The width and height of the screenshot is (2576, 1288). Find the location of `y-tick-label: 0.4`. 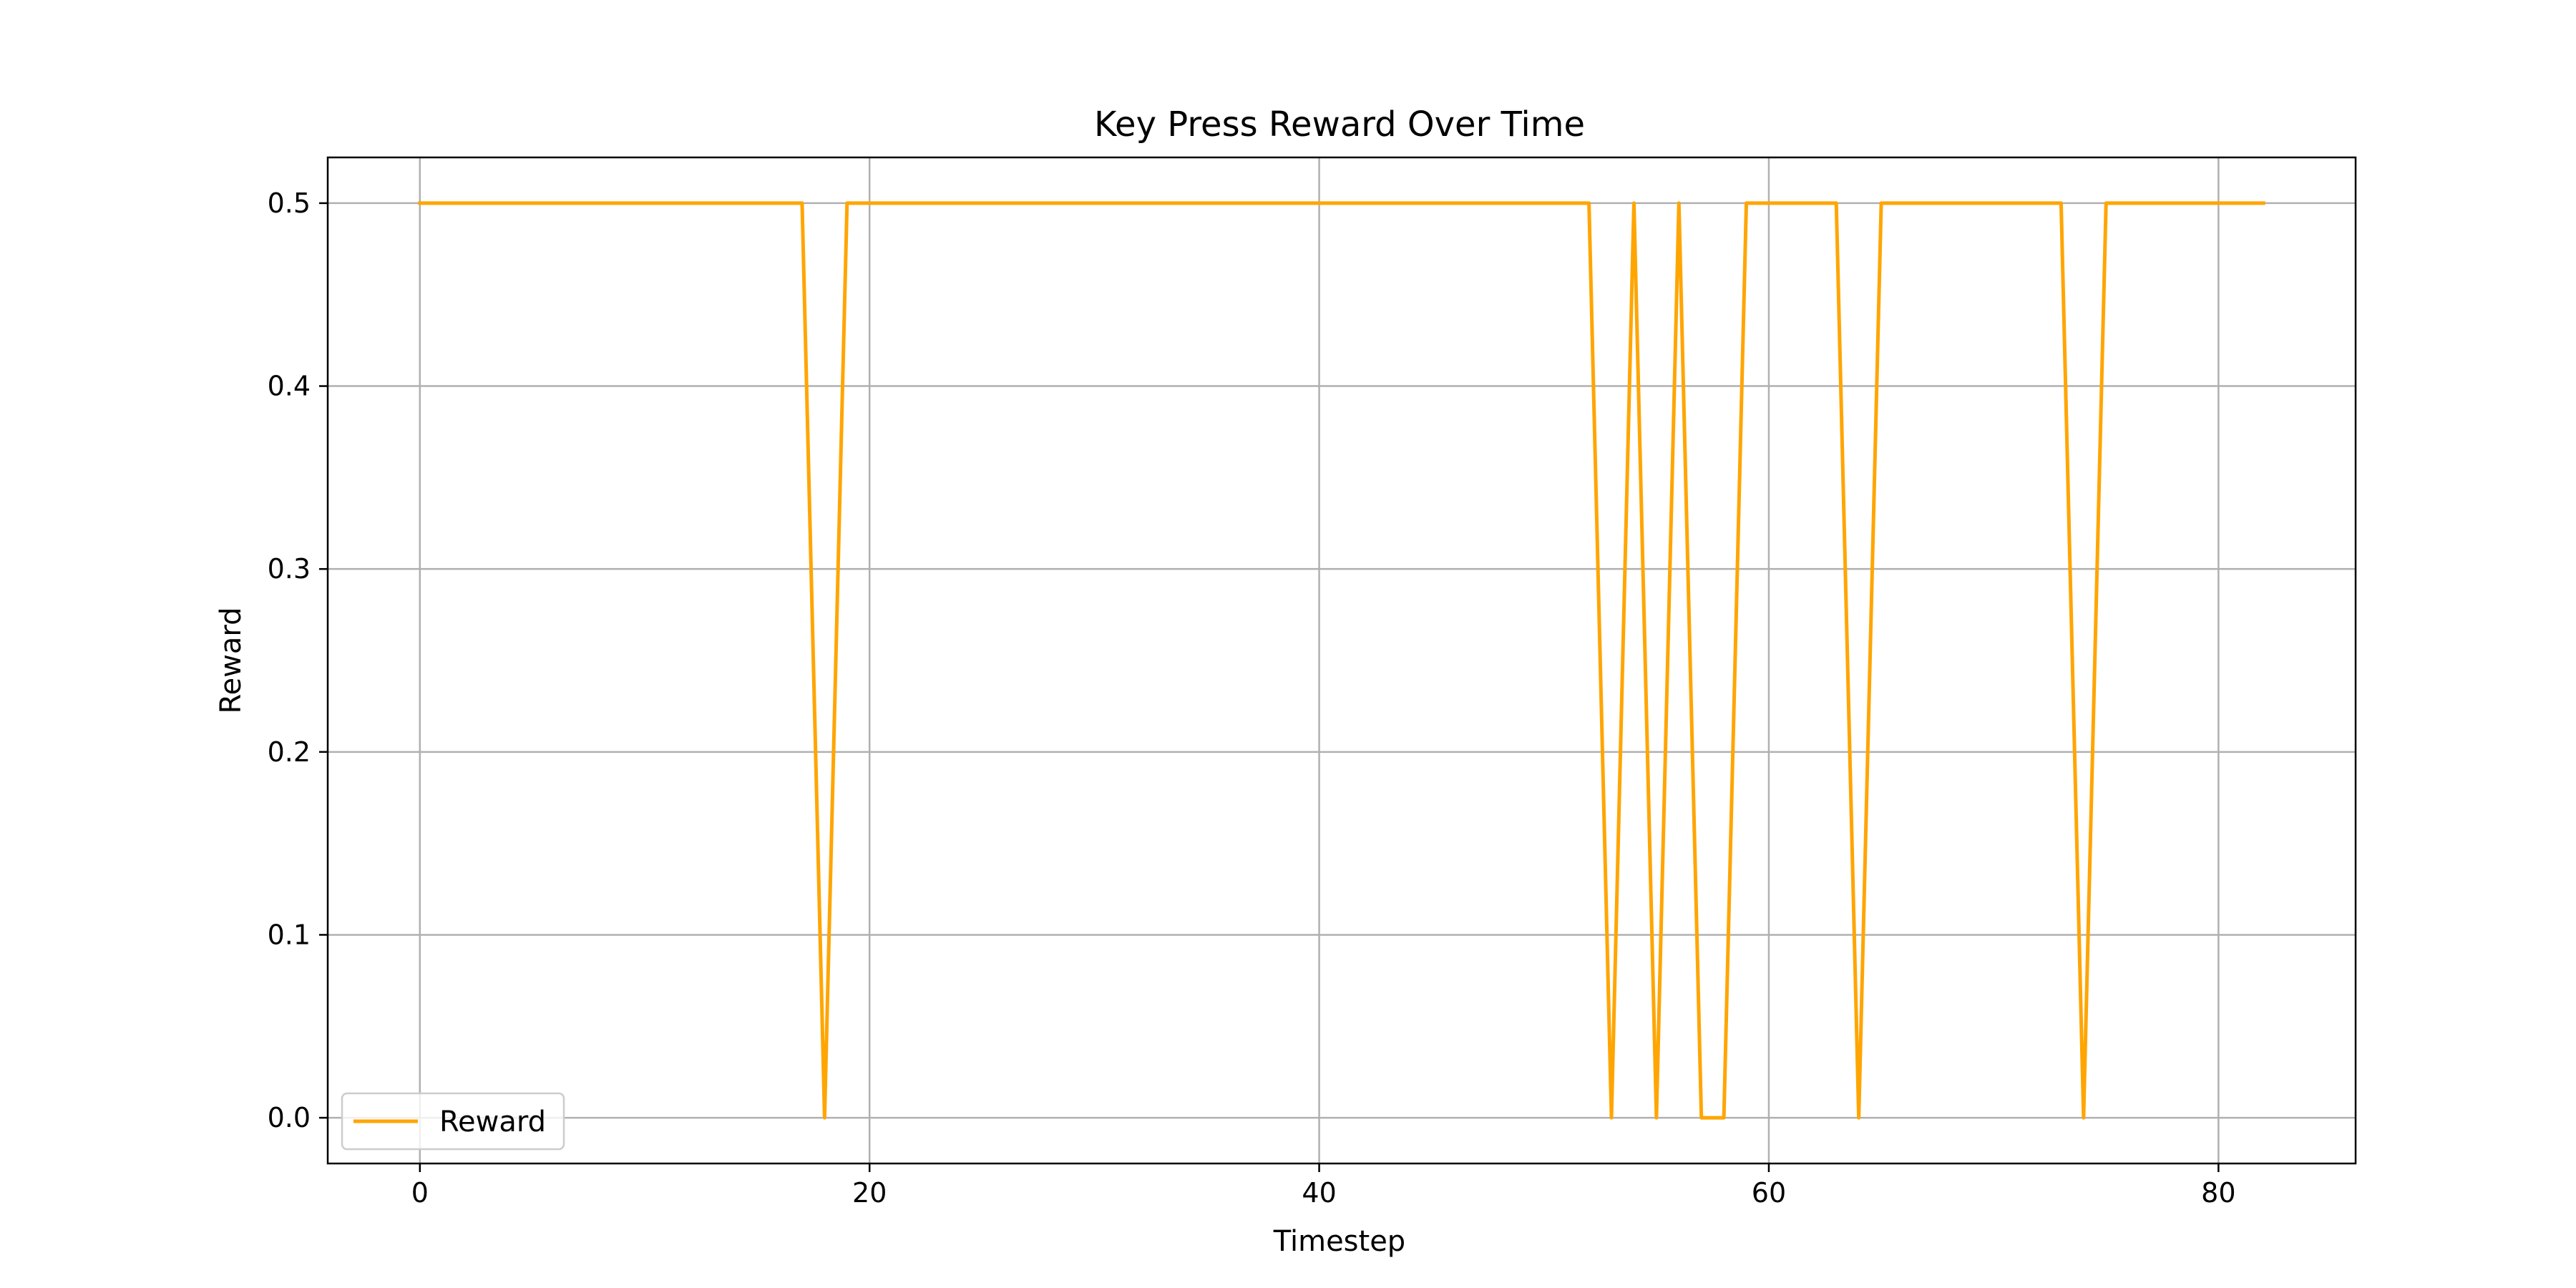

y-tick-label: 0.4 is located at coordinates (289, 386).